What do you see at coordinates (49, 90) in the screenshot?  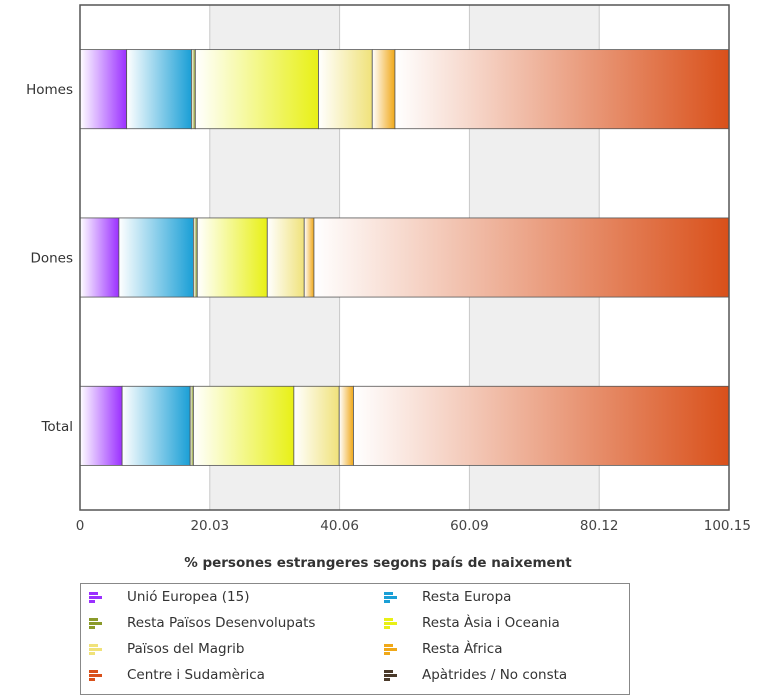 I see `y-tick-label: Homes` at bounding box center [49, 90].